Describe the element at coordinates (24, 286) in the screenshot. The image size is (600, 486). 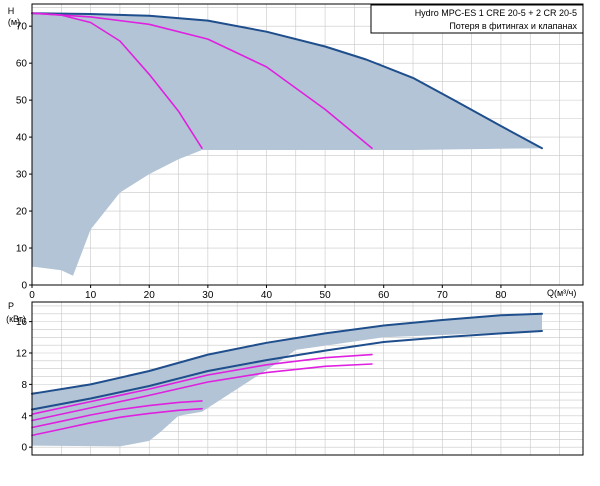
I see `head-y-tick-label: 0` at that location.